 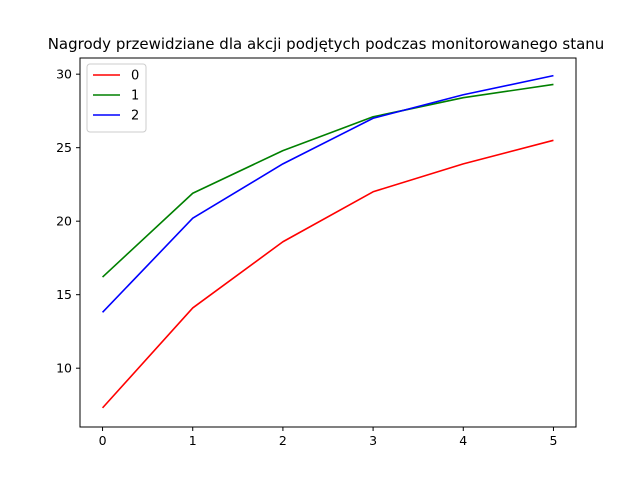 What do you see at coordinates (103, 440) in the screenshot?
I see `x-tick-label: 0` at bounding box center [103, 440].